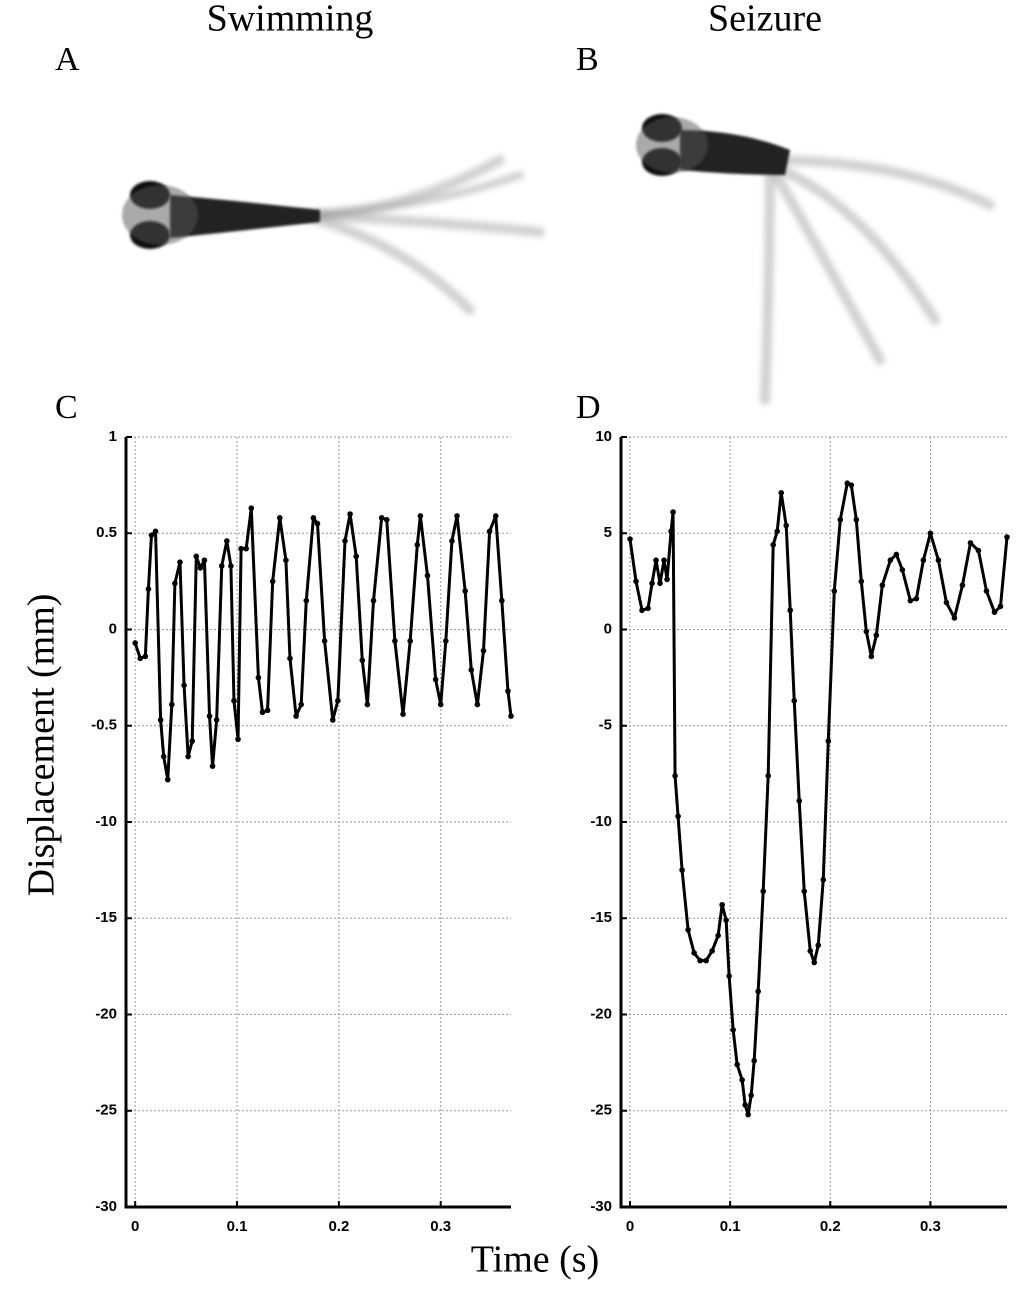 The height and width of the screenshot is (1300, 1034). I want to click on y-tick-label: 0, so click(113, 628).